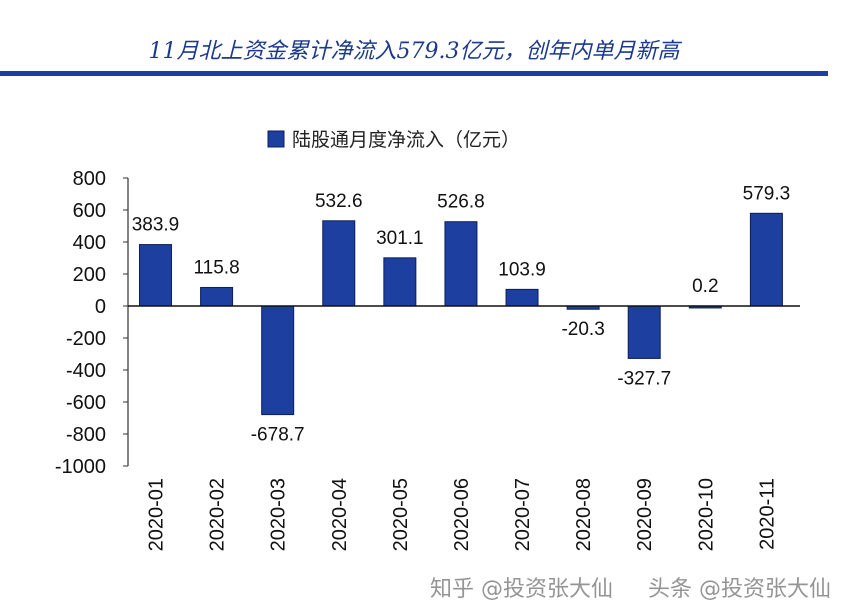  What do you see at coordinates (582, 329) in the screenshot?
I see `data-label: -20.3` at bounding box center [582, 329].